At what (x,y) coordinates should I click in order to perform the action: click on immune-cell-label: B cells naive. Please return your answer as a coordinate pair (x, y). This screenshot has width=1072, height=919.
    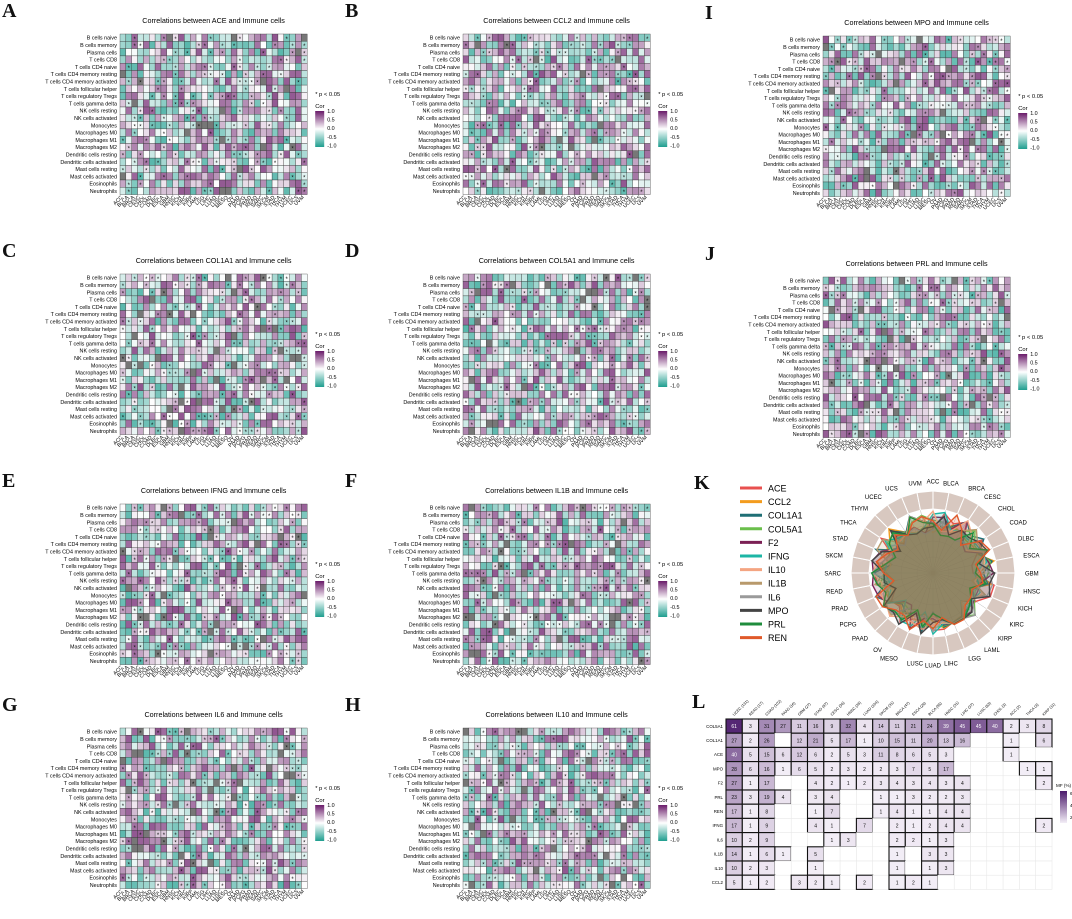
    Looking at the image, I should click on (102, 279).